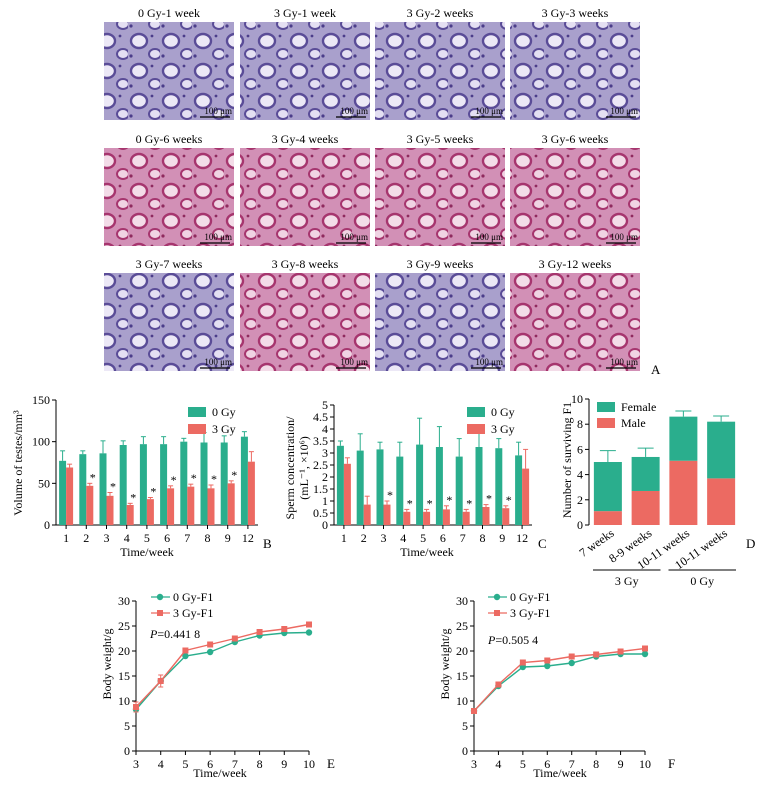  Describe the element at coordinates (645, 507) in the screenshot. I see `bar-male` at that location.